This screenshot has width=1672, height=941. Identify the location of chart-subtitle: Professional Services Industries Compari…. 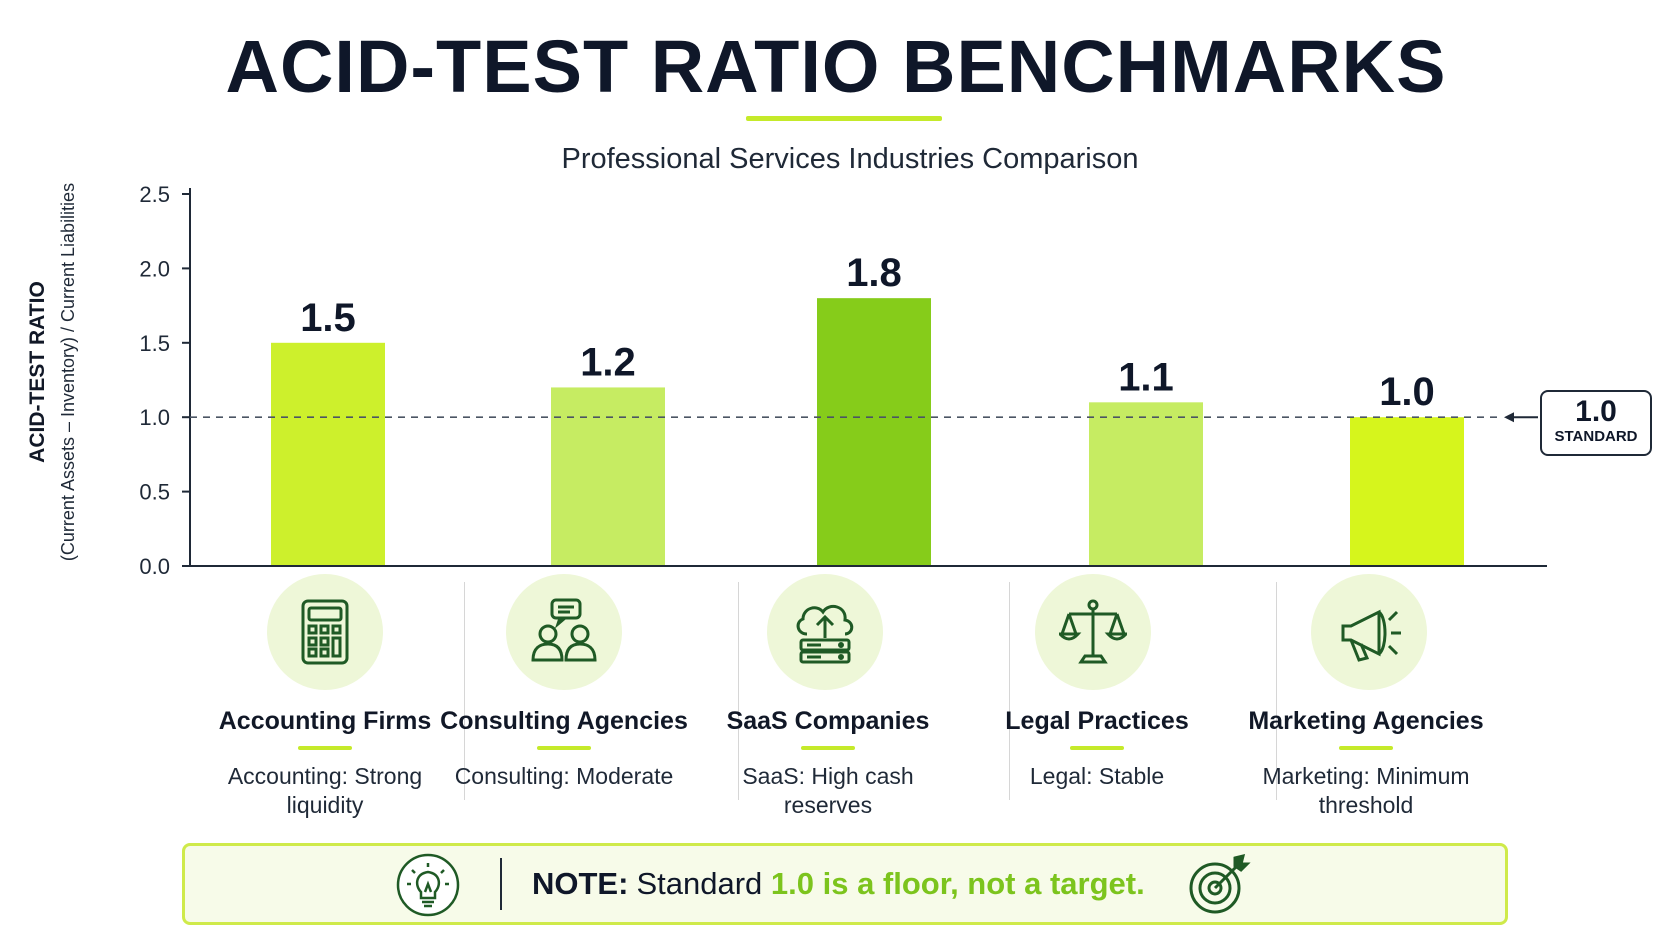
(850, 159).